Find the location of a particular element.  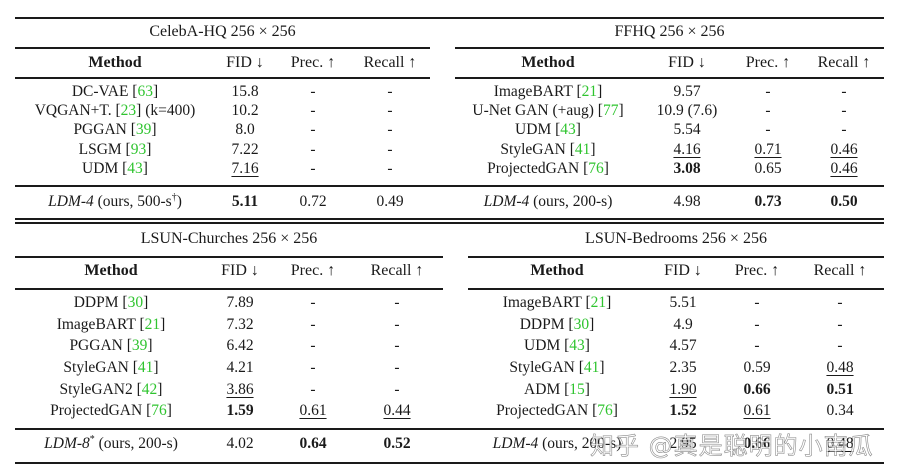

fid-cell: 9.57 is located at coordinates (687, 91).